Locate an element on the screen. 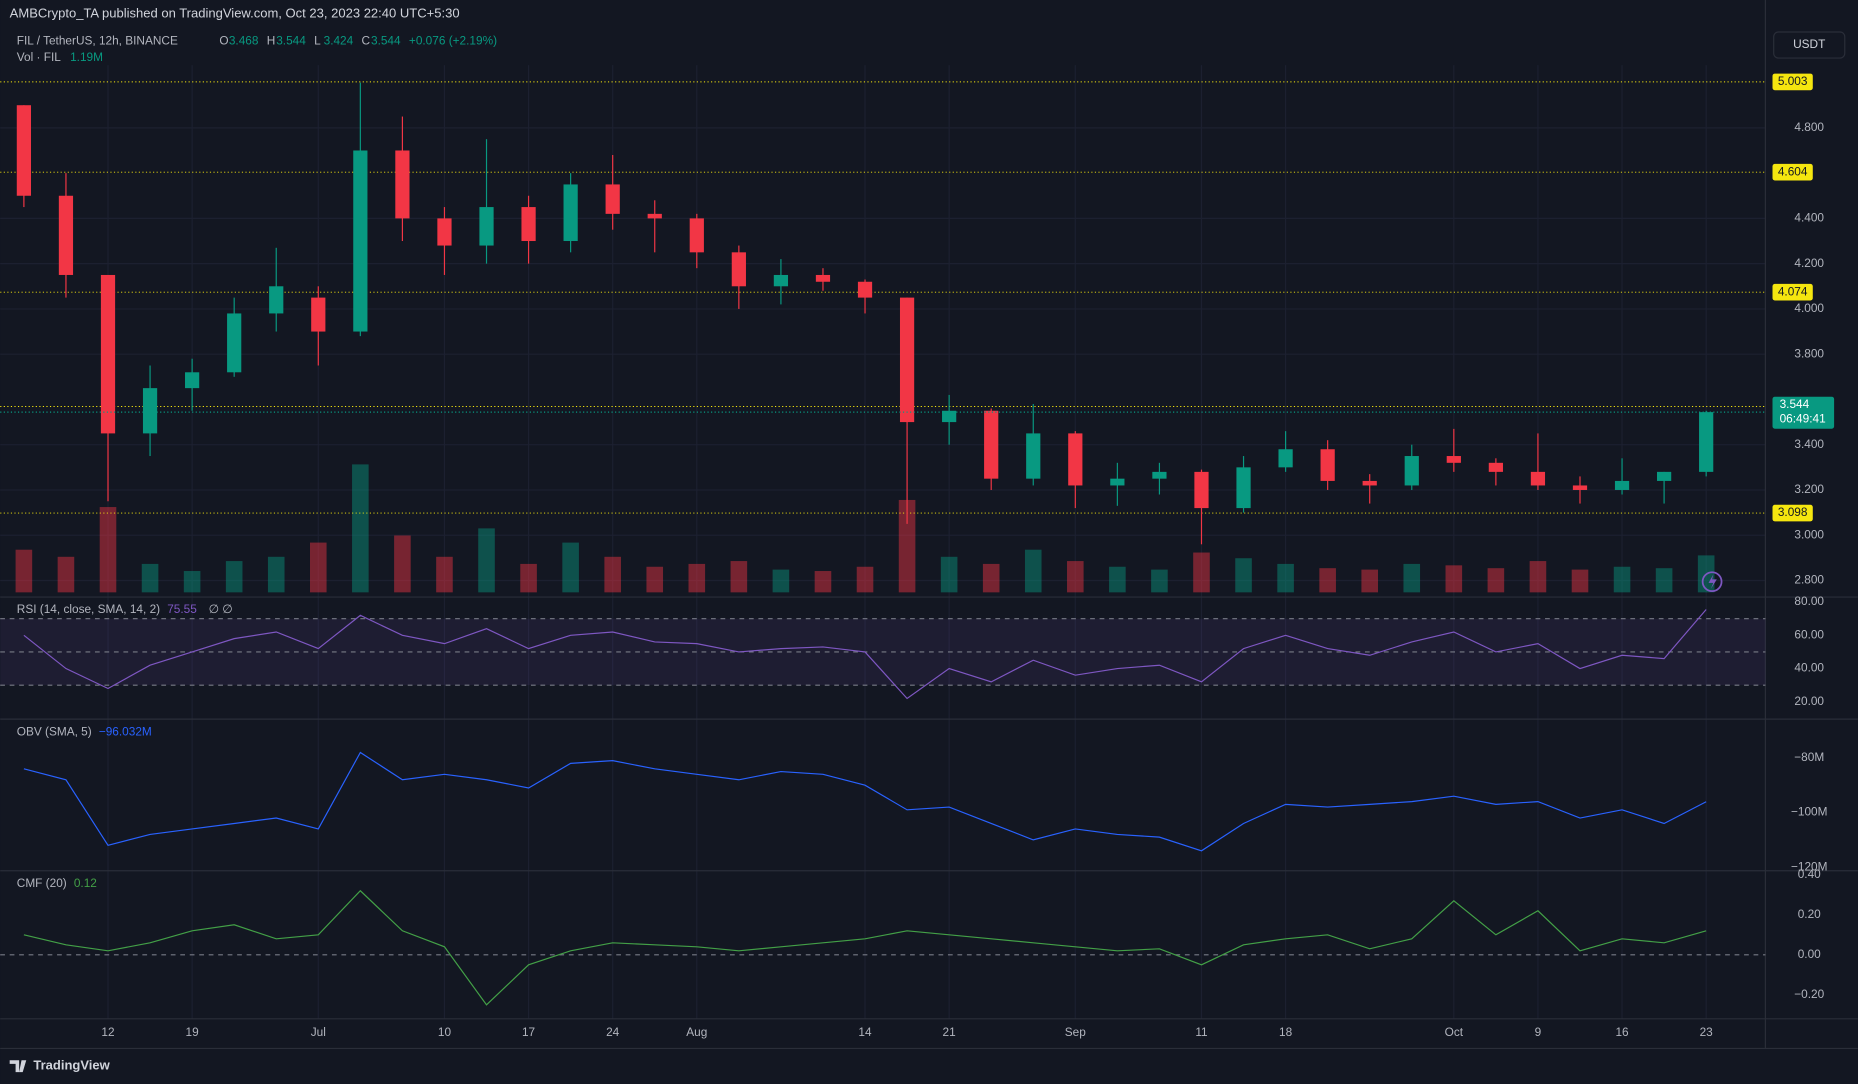  y-tick-label: 4.200 is located at coordinates (1809, 263).